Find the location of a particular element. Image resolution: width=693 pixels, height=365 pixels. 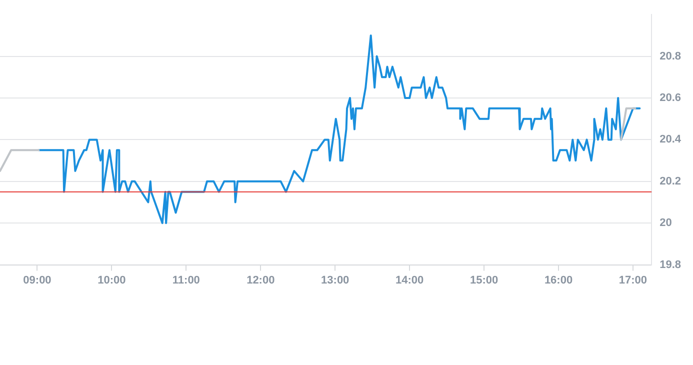

y-tick-label: 20.8 is located at coordinates (671, 56).